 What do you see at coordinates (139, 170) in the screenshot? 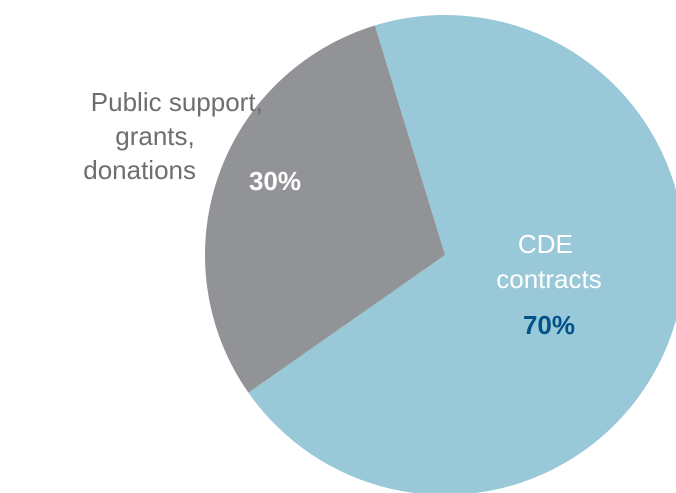
I see `slice-label-line: donations` at bounding box center [139, 170].